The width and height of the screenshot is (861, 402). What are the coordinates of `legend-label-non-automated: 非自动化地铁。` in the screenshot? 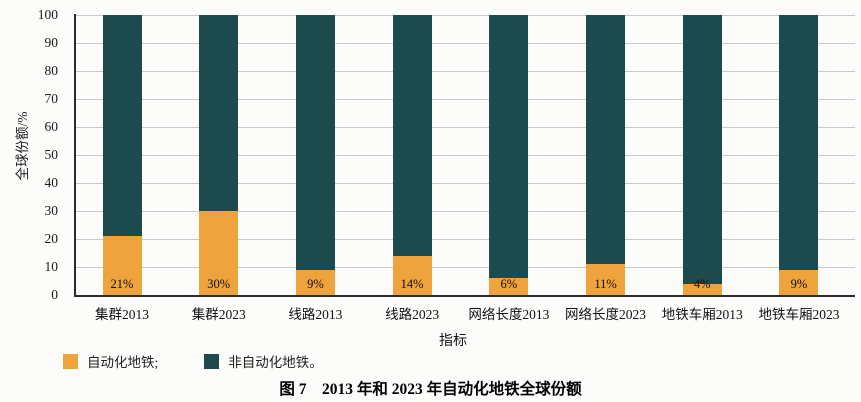 It's located at (275, 362).